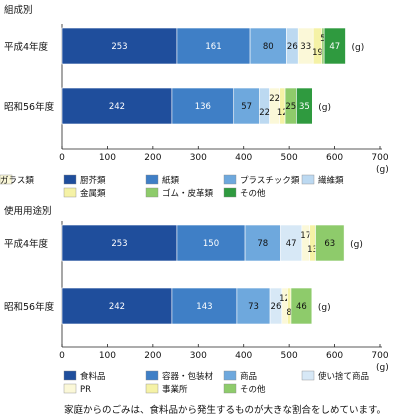  Describe the element at coordinates (253, 389) in the screenshot. I see `legend-label-1-6: その他` at that location.